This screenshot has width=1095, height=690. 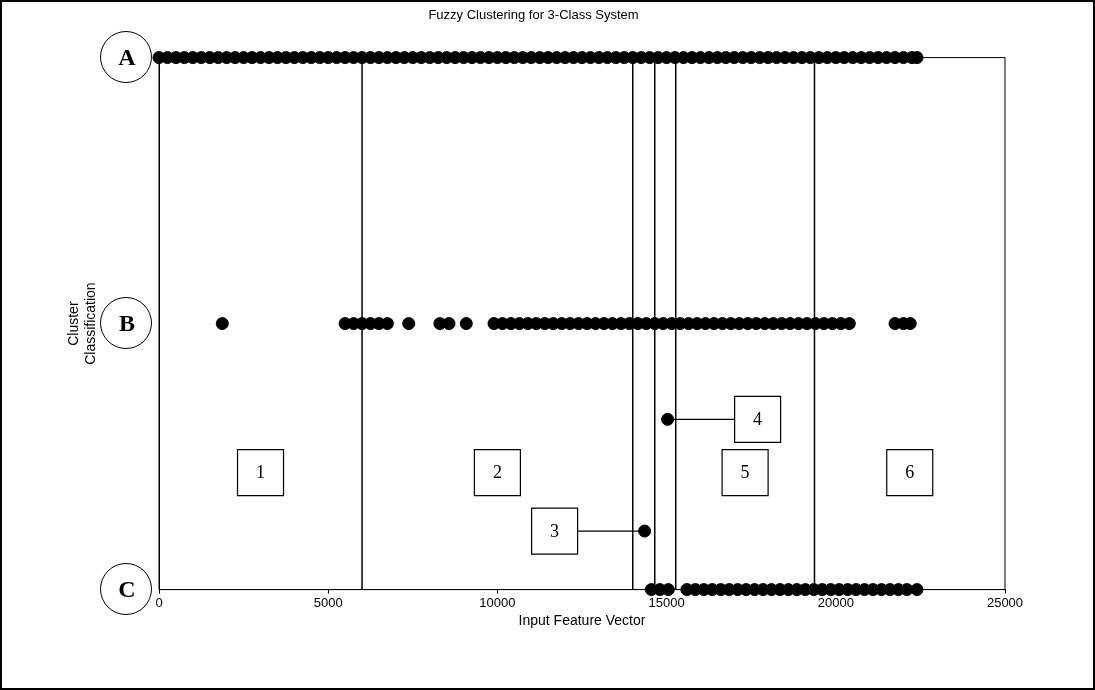 What do you see at coordinates (582, 620) in the screenshot?
I see `x-axis-title: Input Feature Vector` at bounding box center [582, 620].